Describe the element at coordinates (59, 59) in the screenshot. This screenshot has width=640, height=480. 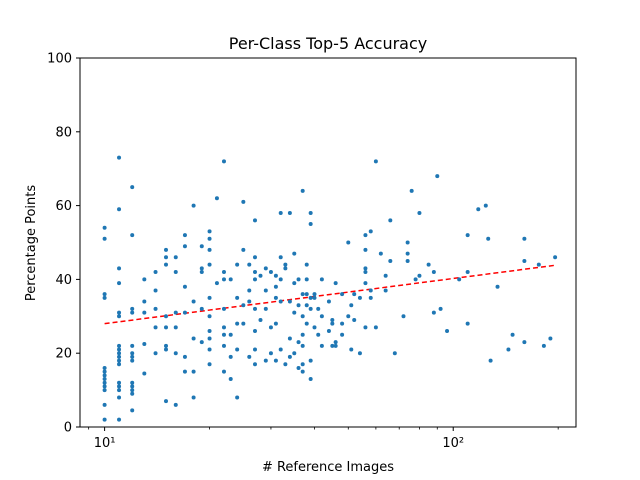
I see `y-tick-label: 100` at that location.